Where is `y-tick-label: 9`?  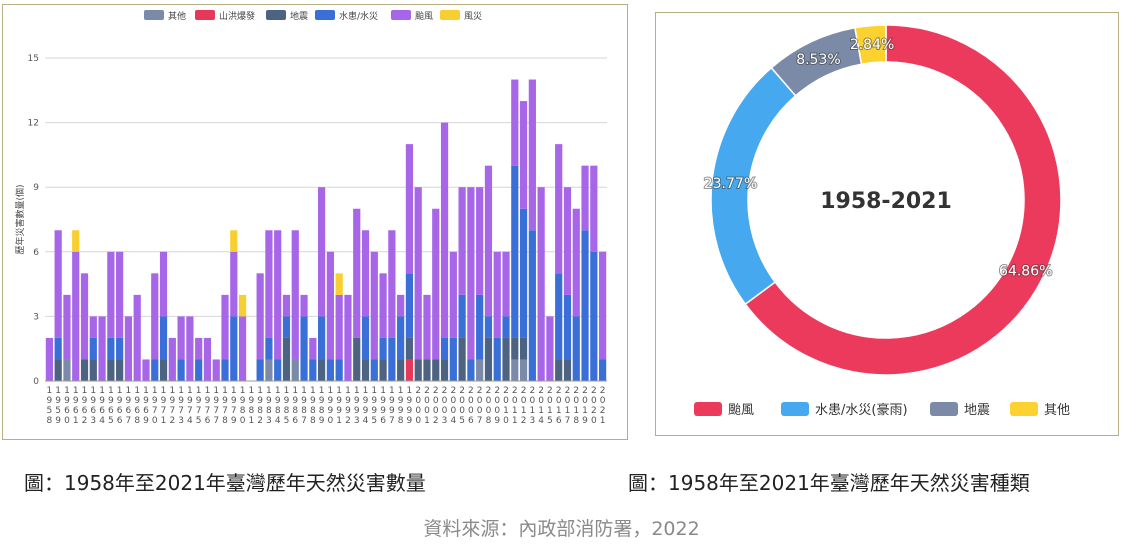
y-tick-label: 9 is located at coordinates (36, 188).